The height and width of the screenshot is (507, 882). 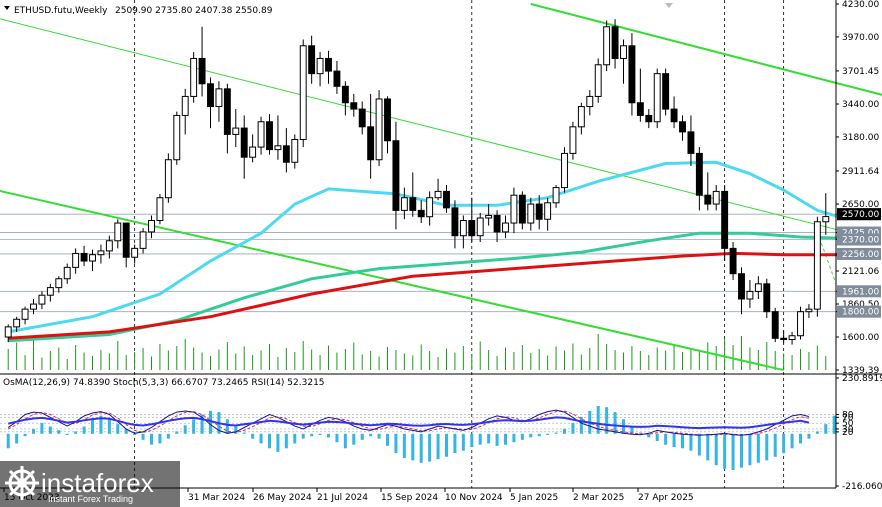 I want to click on time-tick-label: 10 Nov 2024, so click(x=474, y=498).